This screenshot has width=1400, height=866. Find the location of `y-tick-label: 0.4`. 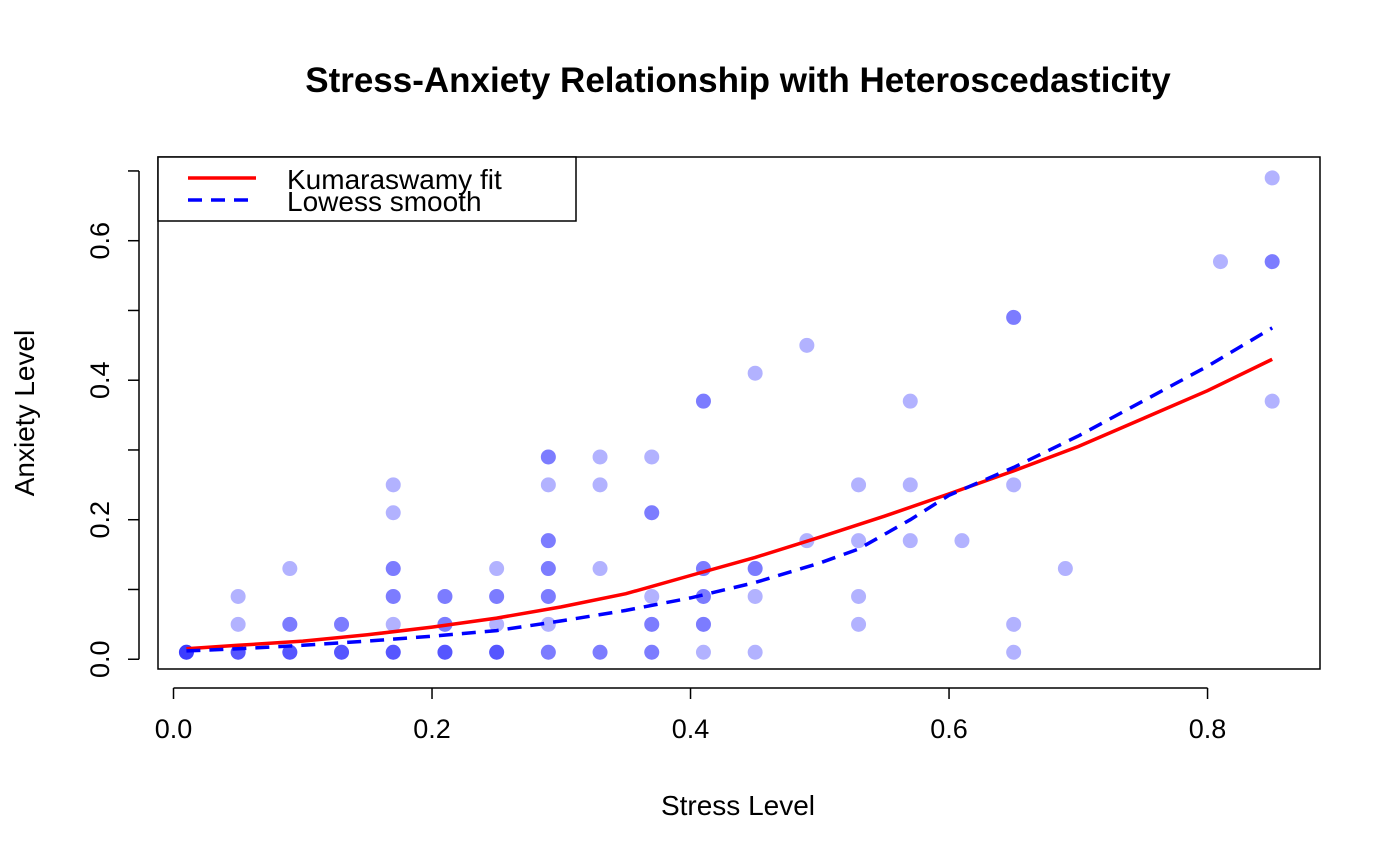

y-tick-label: 0.4 is located at coordinates (100, 380).